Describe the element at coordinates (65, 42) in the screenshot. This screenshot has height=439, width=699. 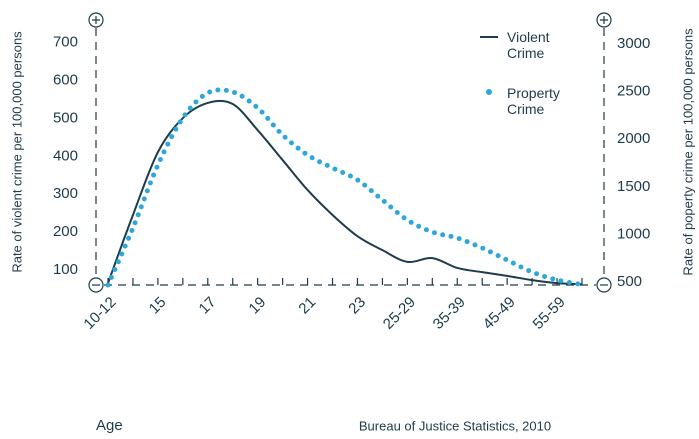
I see `y-tick-label: 700` at that location.